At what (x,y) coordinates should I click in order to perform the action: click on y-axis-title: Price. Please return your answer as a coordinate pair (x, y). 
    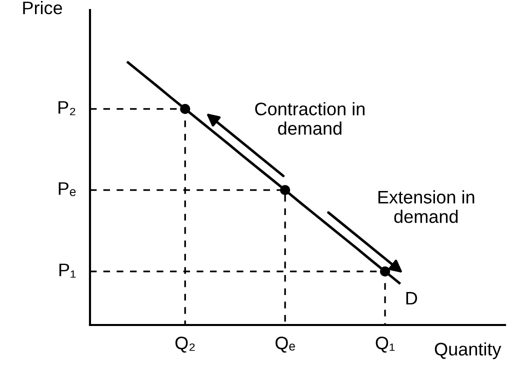
    Looking at the image, I should click on (42, 7).